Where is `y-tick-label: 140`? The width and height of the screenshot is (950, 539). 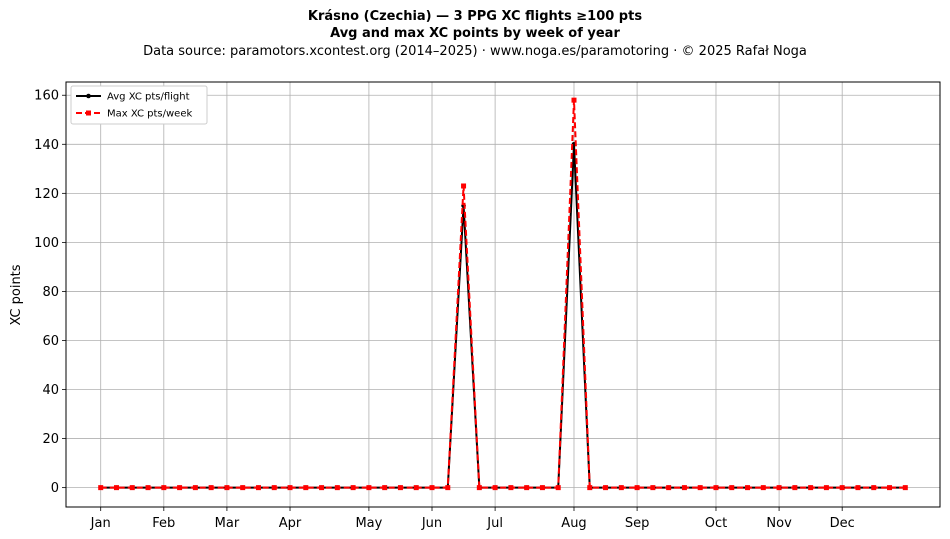
y-tick-label: 140 is located at coordinates (46, 145).